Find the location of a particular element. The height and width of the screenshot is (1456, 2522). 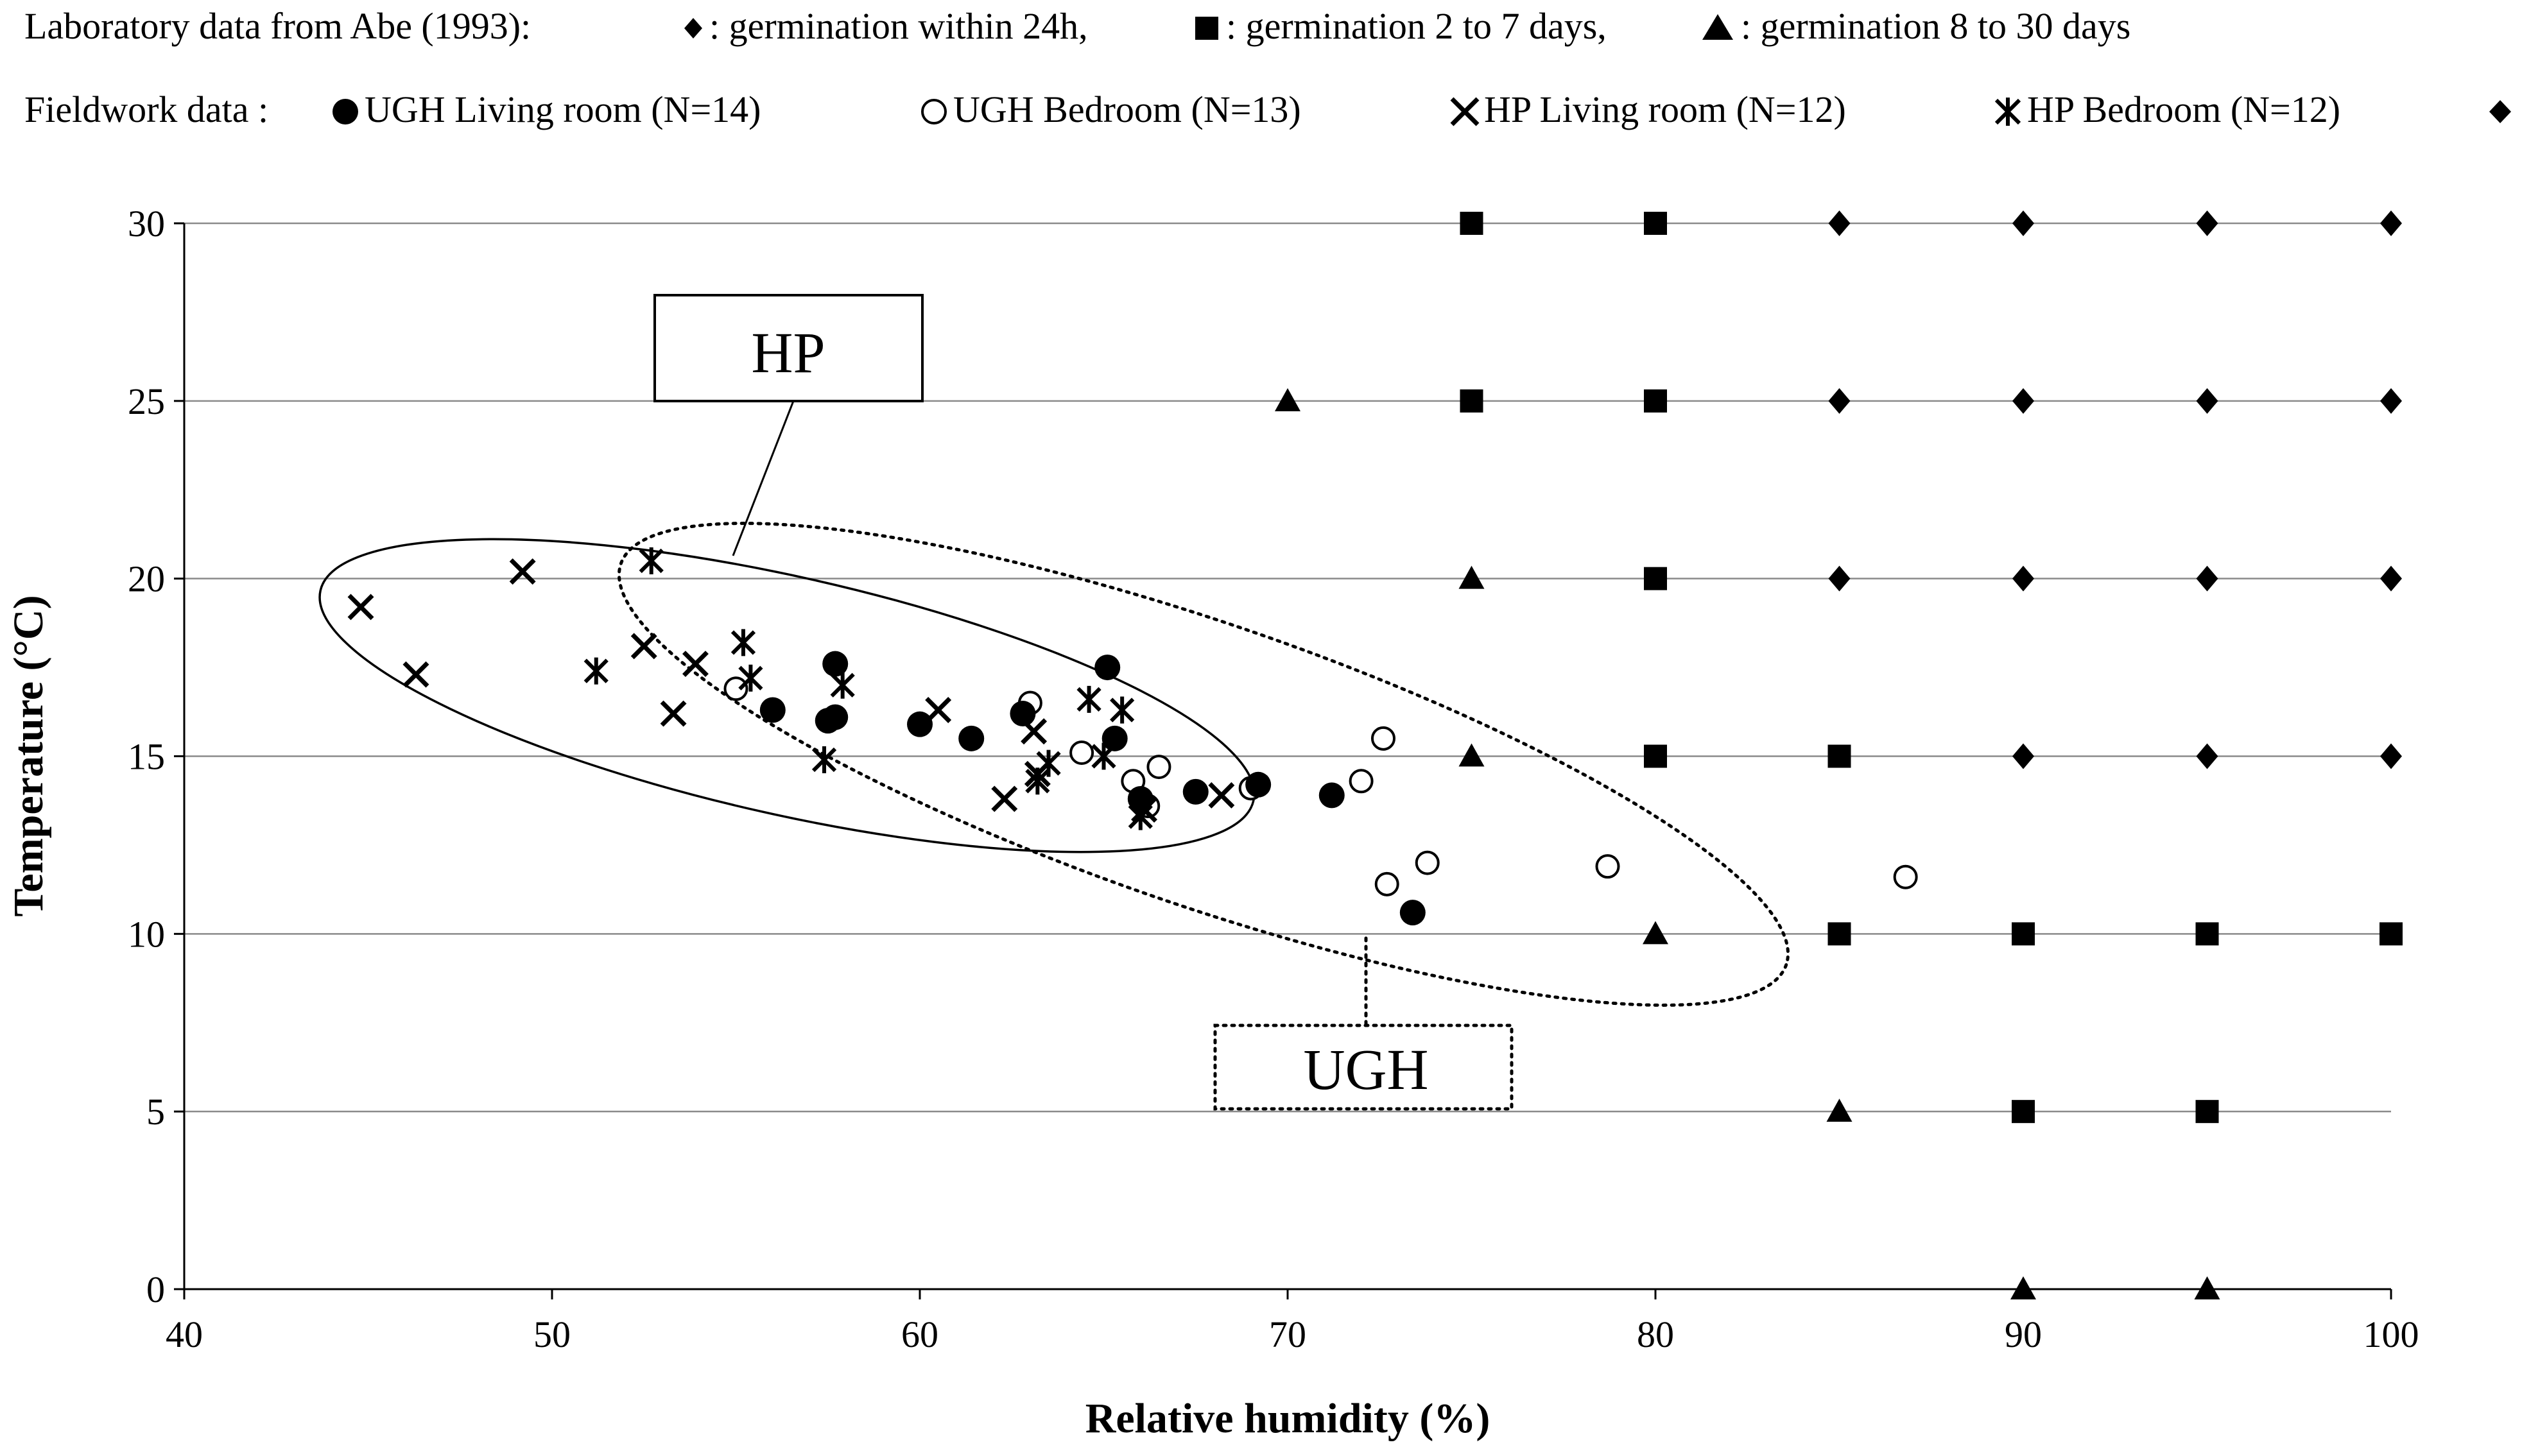

x-tick-label: 90 is located at coordinates (2024, 1334).